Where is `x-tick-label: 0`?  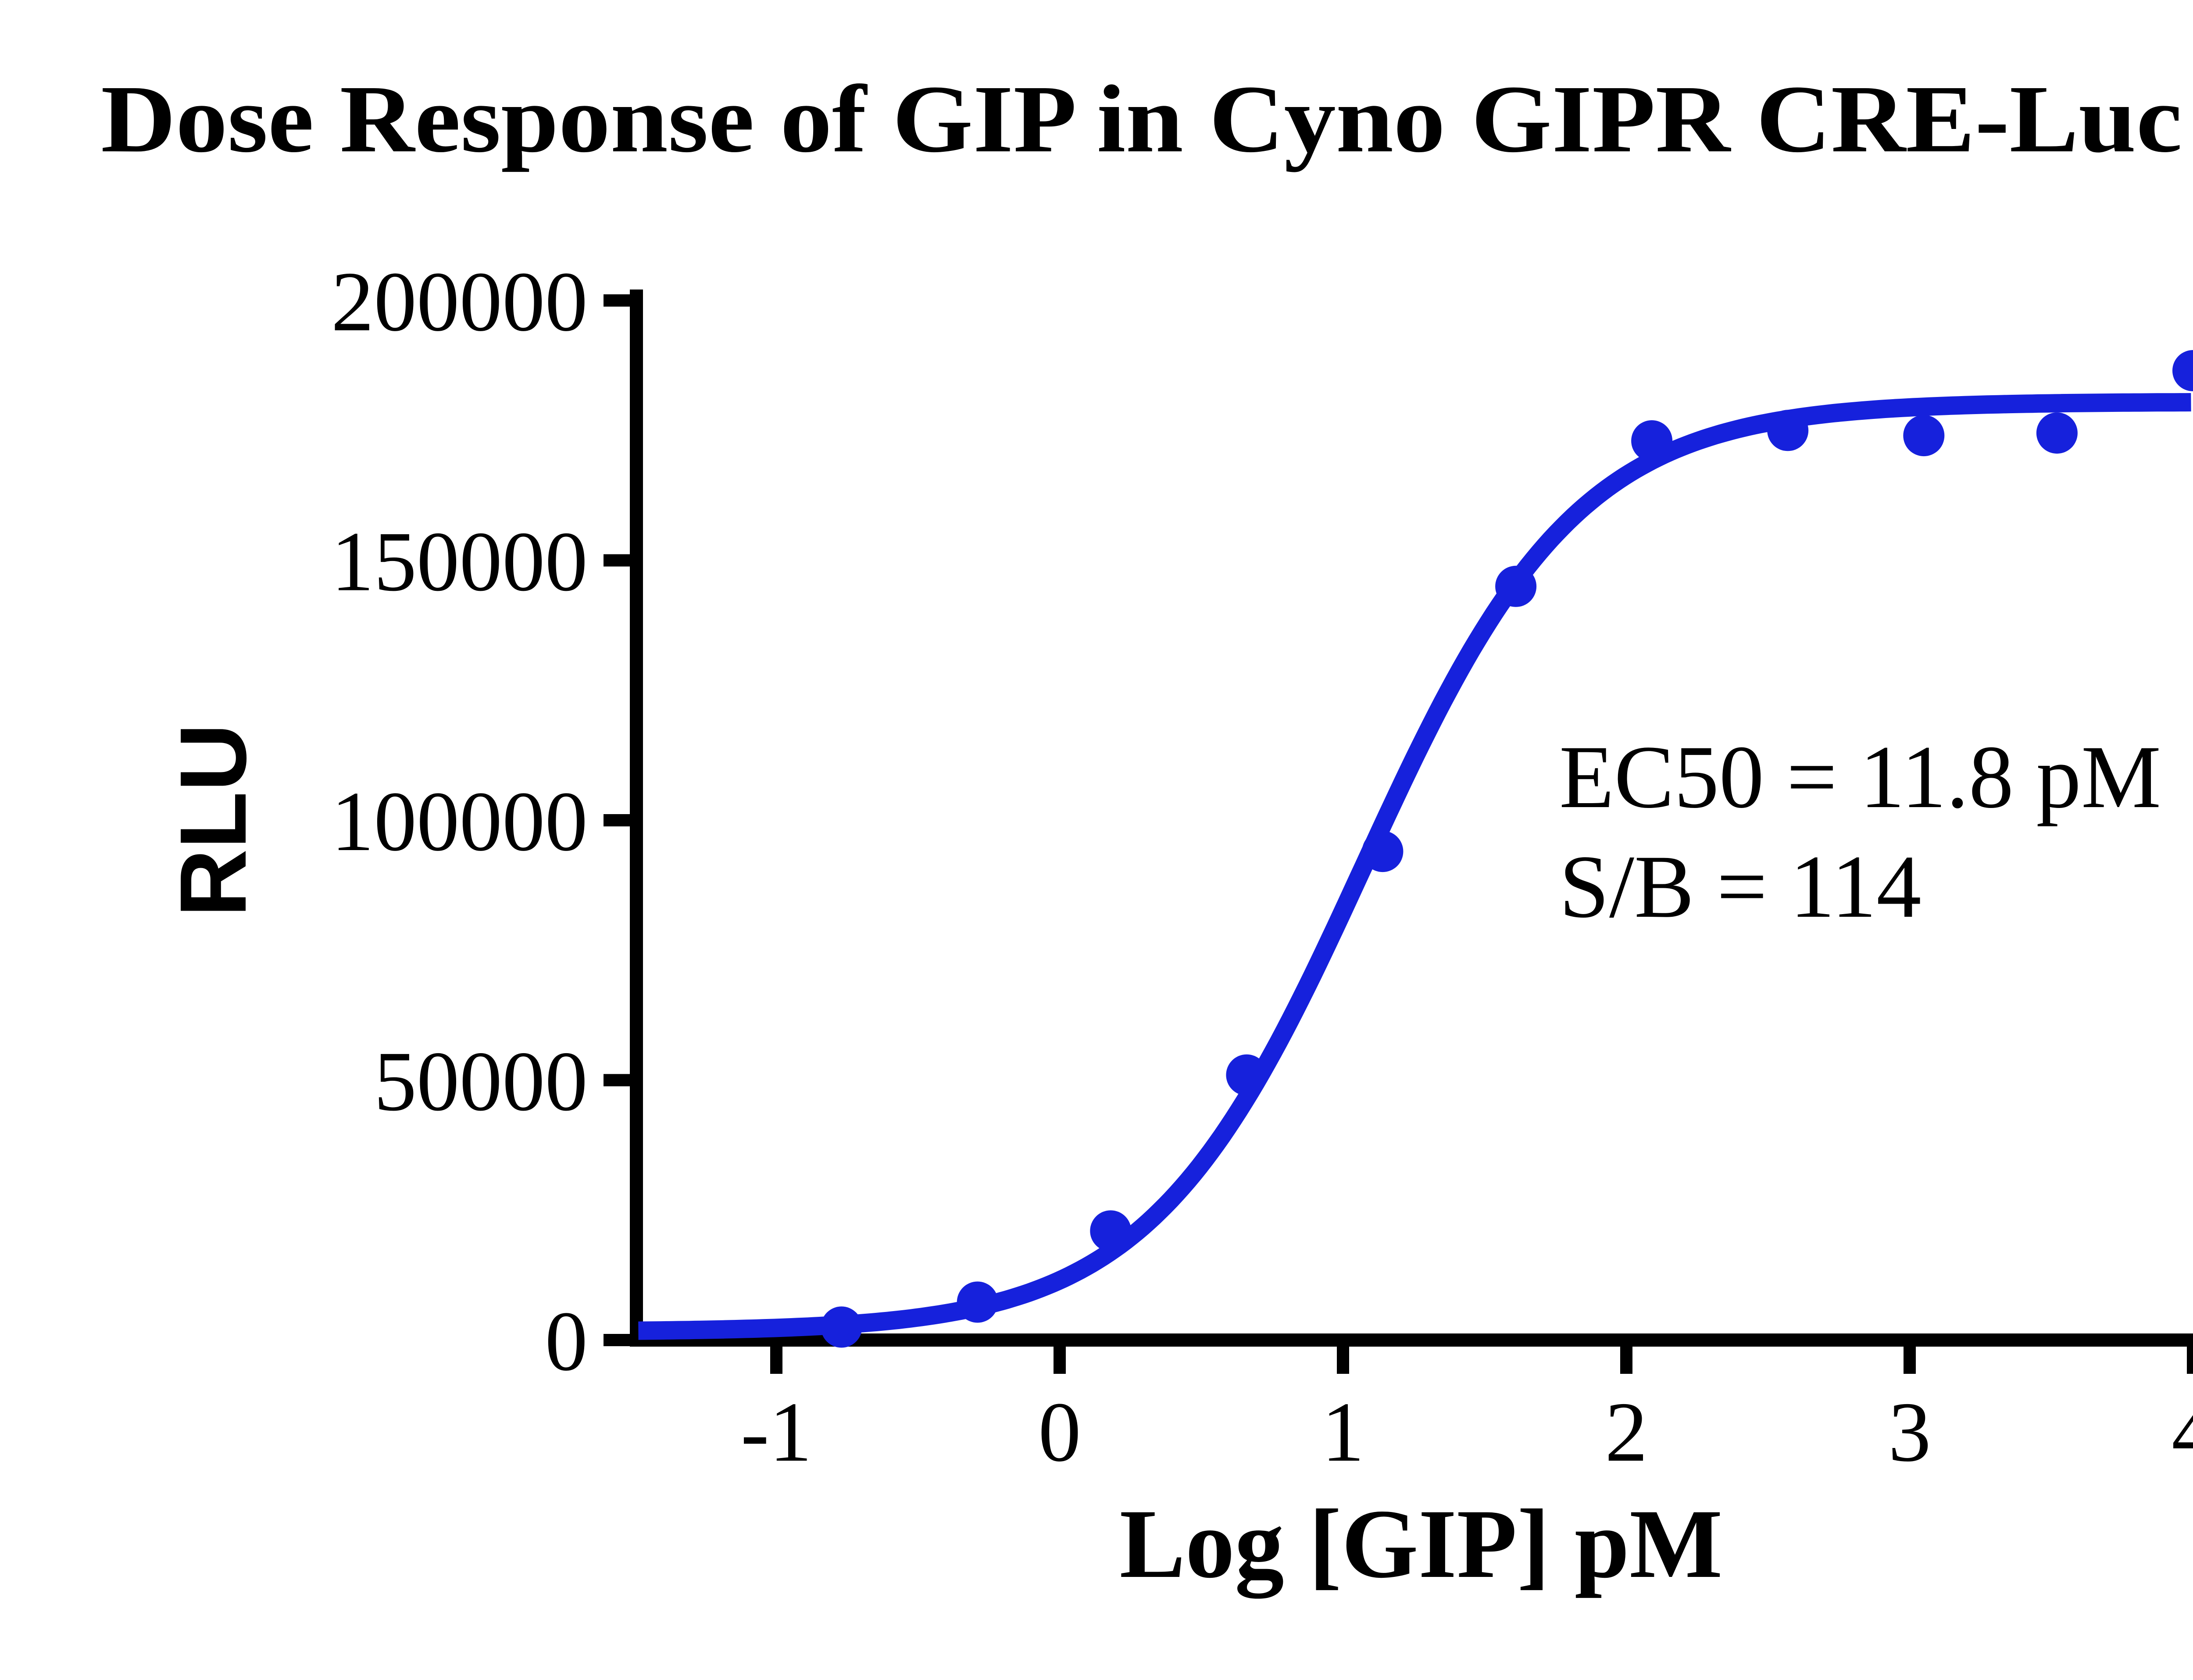 x-tick-label: 0 is located at coordinates (1059, 1432).